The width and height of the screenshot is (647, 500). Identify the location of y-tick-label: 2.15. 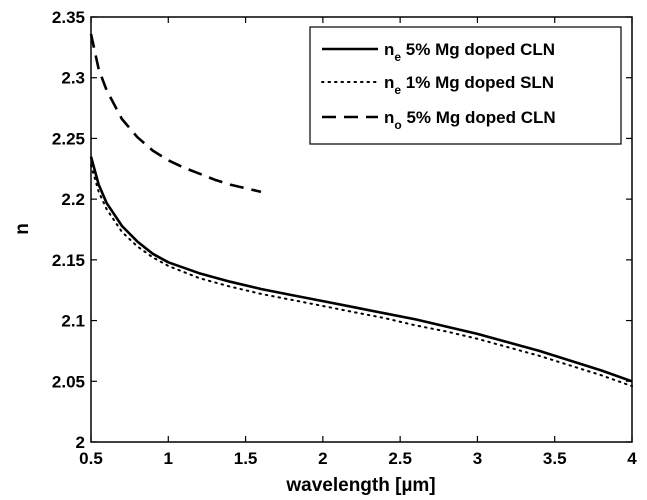
(68, 260).